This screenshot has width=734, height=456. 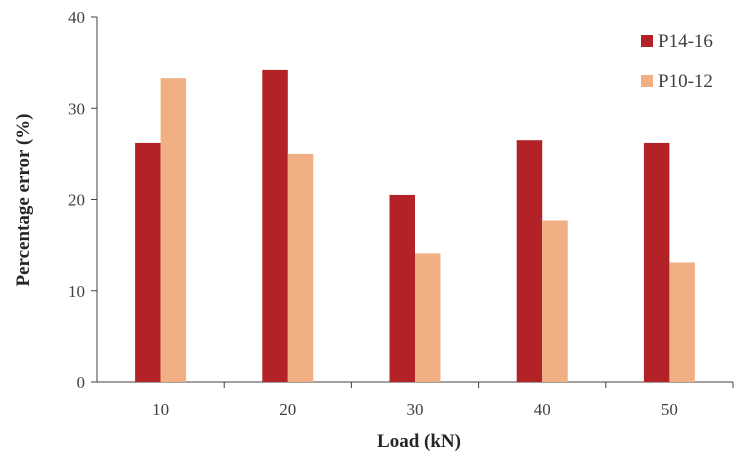 What do you see at coordinates (160, 409) in the screenshot?
I see `x-tick-label: 10` at bounding box center [160, 409].